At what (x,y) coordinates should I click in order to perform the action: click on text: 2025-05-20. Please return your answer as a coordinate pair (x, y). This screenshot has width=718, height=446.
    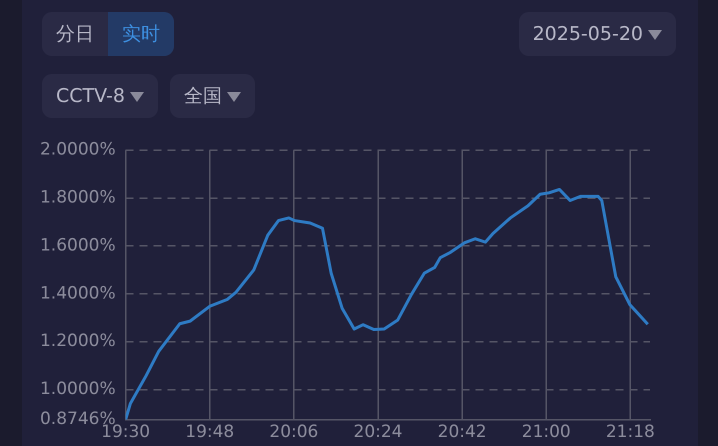
    Looking at the image, I should click on (587, 34).